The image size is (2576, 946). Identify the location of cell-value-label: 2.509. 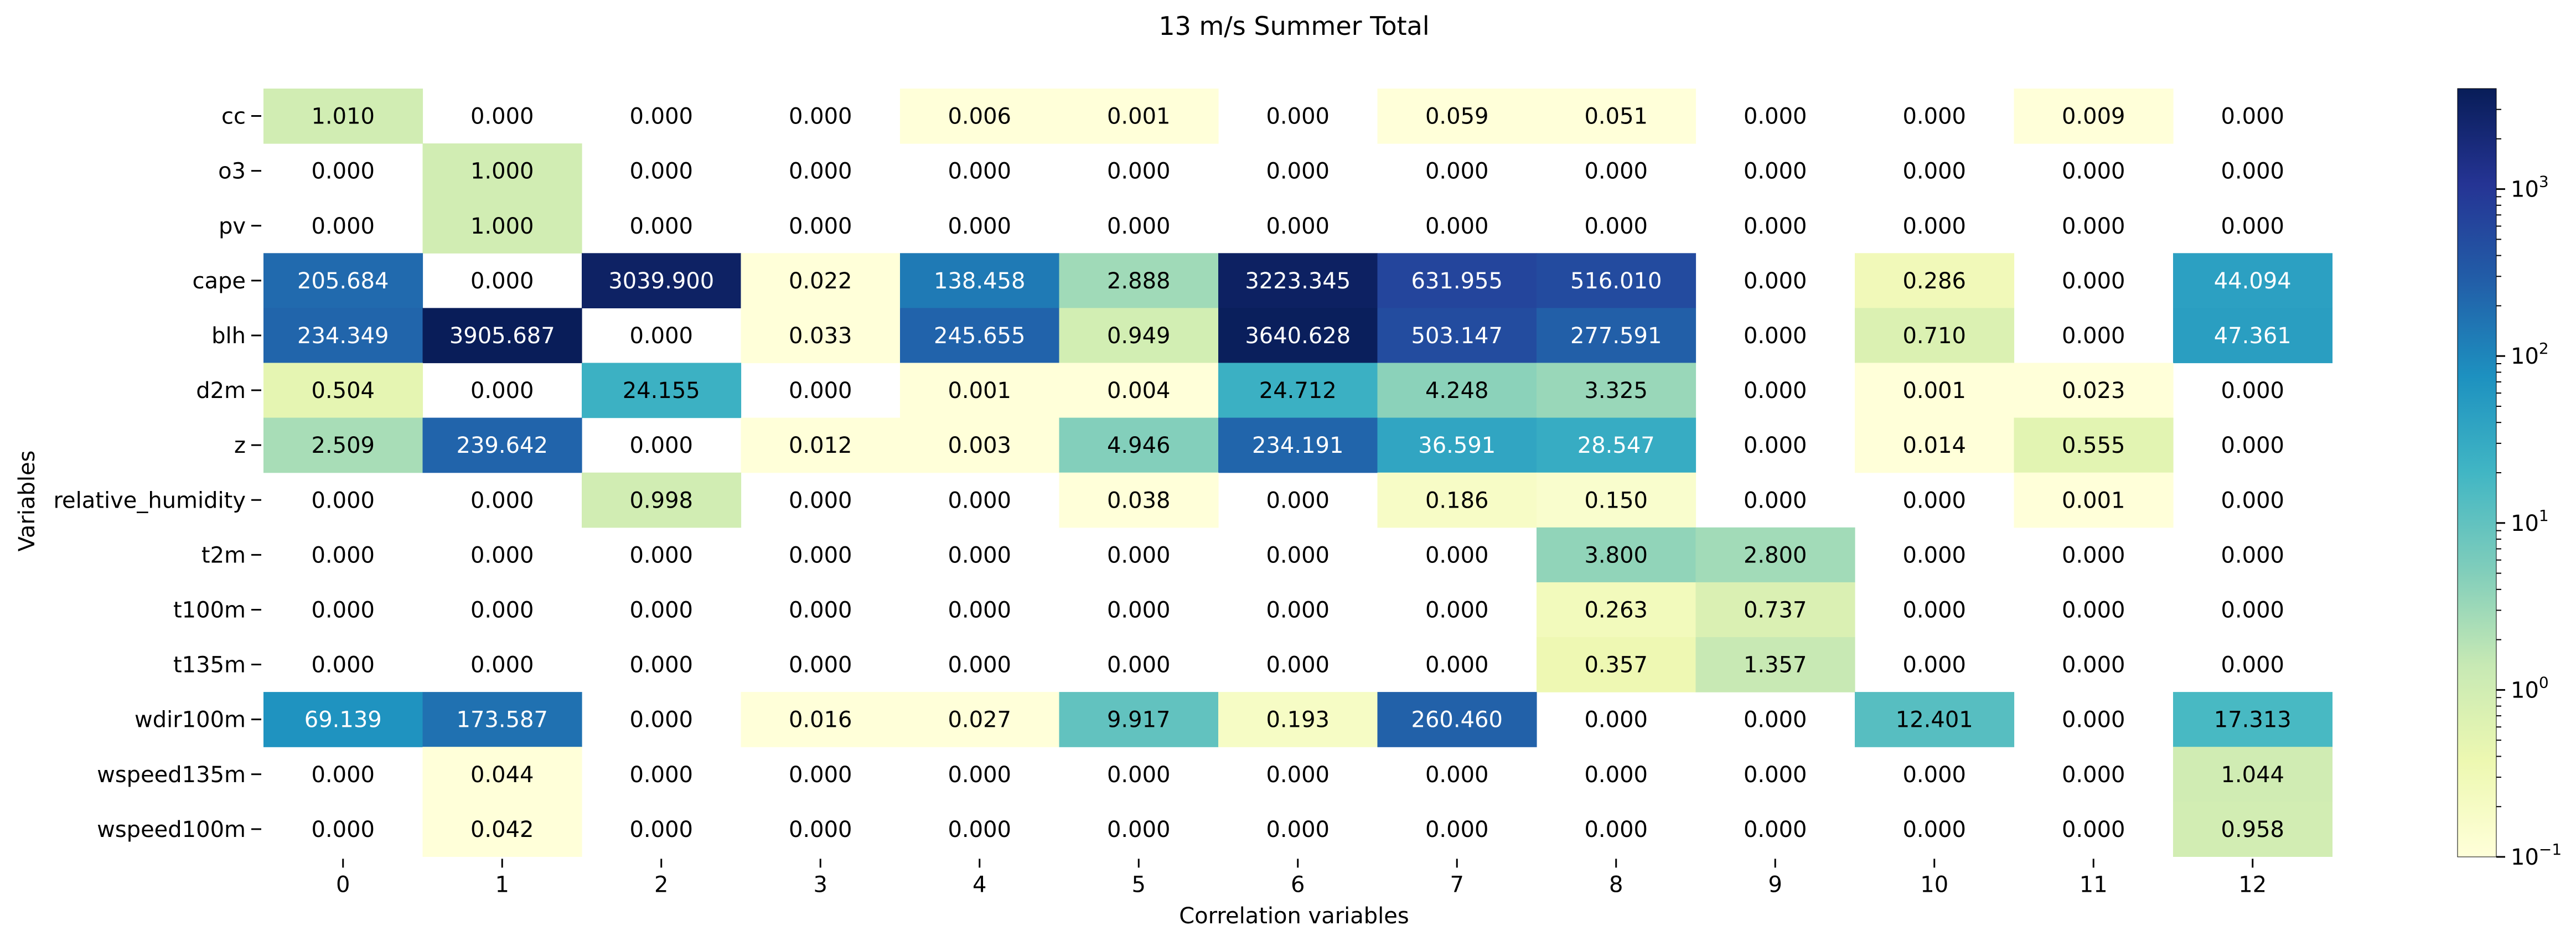
(343, 445).